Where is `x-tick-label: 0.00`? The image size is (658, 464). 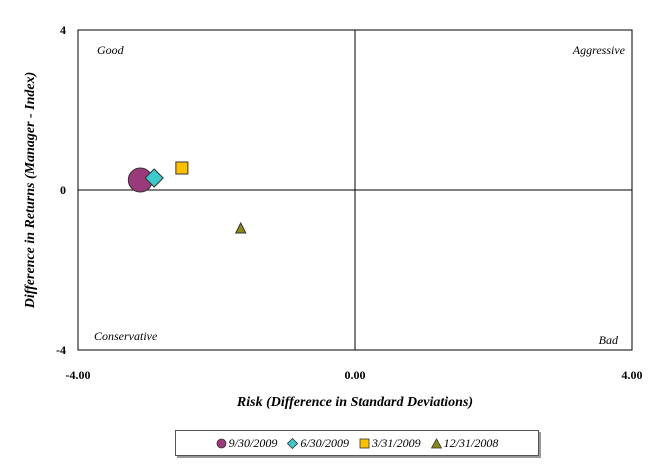
x-tick-label: 0.00 is located at coordinates (355, 375).